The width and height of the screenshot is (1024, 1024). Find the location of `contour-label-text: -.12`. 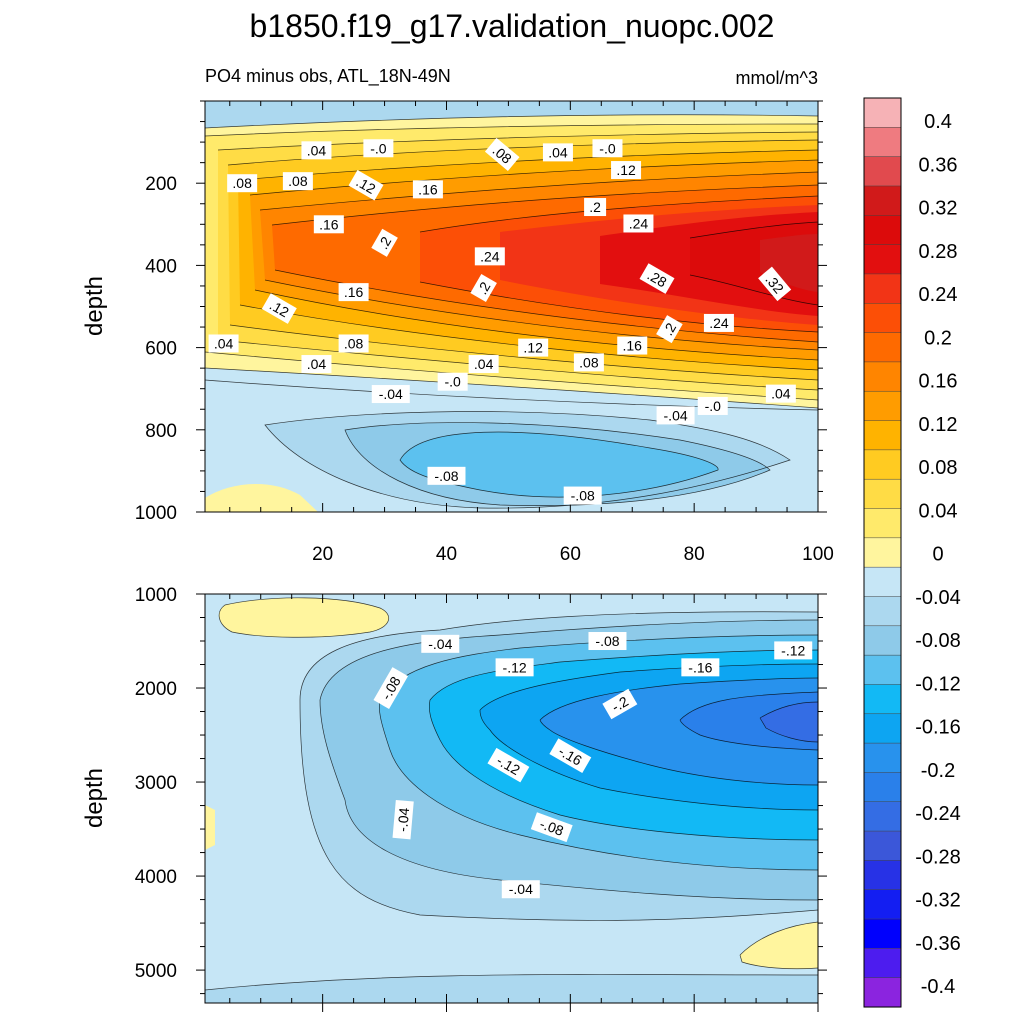

contour-label-text: -.12 is located at coordinates (515, 667).